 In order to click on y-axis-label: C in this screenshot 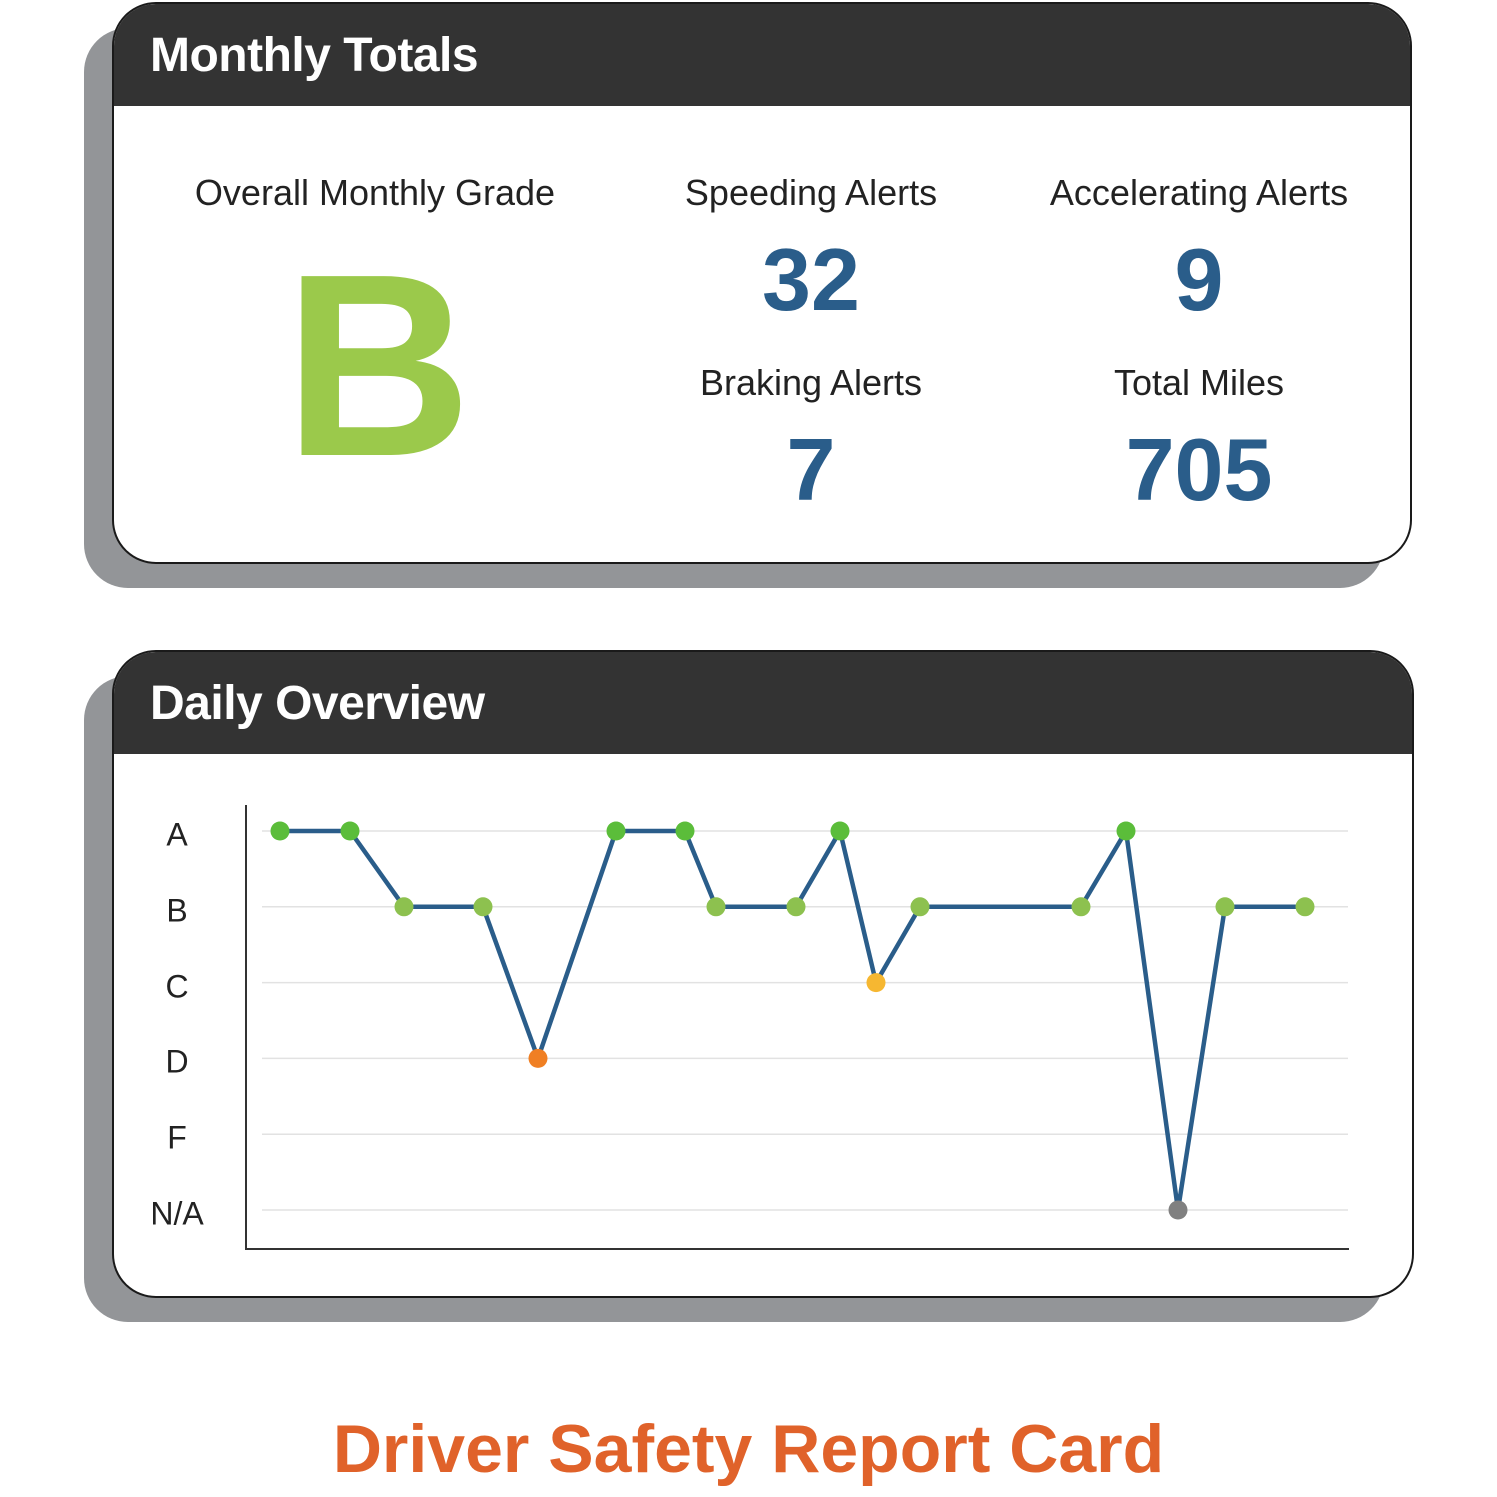, I will do `click(177, 986)`.